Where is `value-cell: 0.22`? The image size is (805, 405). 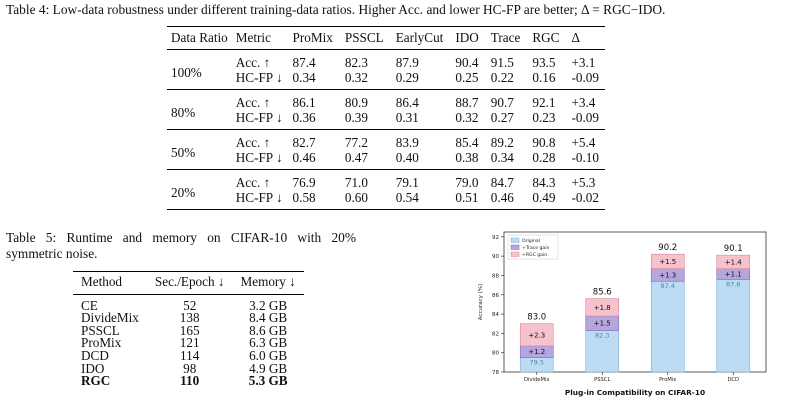
value-cell: 0.22 is located at coordinates (502, 77).